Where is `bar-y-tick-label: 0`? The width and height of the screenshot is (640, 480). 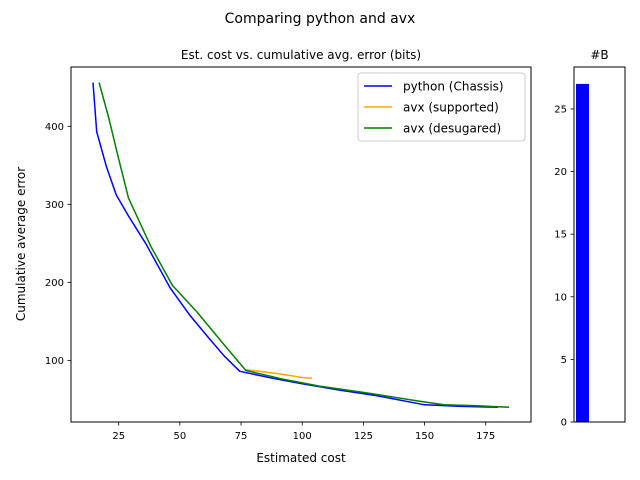 bar-y-tick-label: 0 is located at coordinates (564, 423).